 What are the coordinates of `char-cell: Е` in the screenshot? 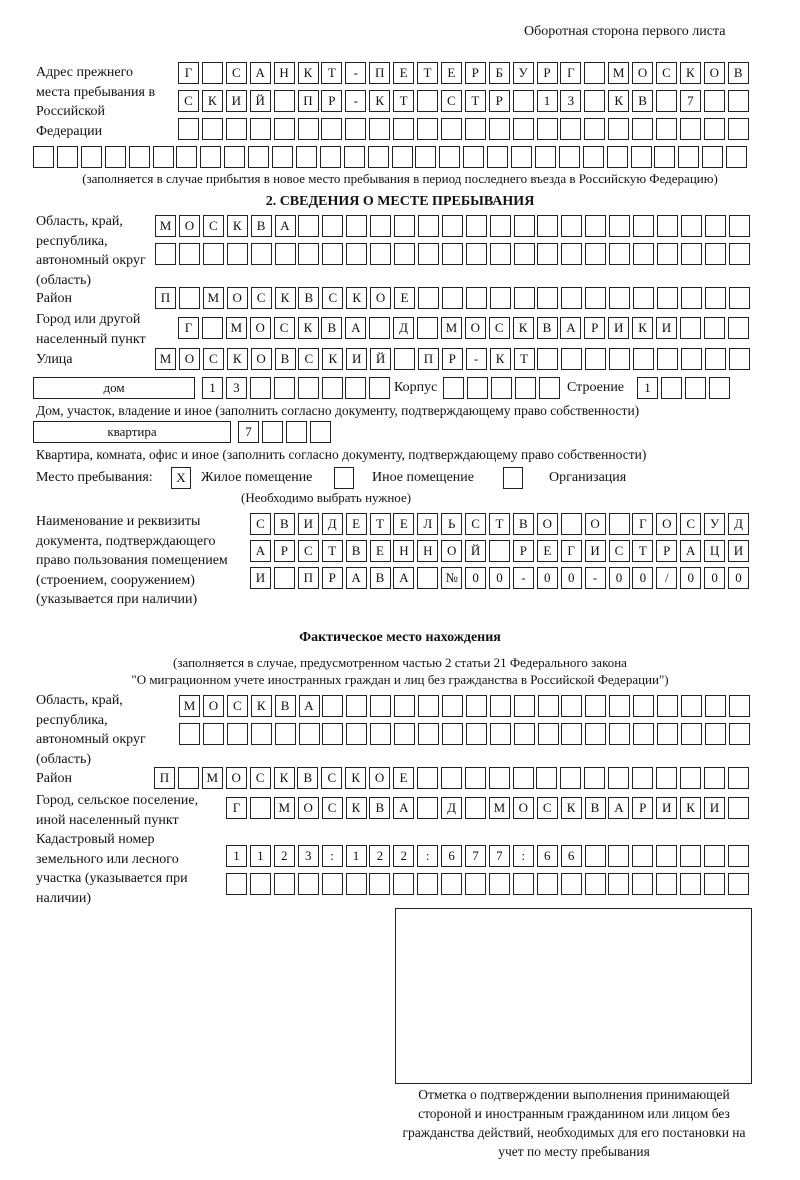 It's located at (404, 73).